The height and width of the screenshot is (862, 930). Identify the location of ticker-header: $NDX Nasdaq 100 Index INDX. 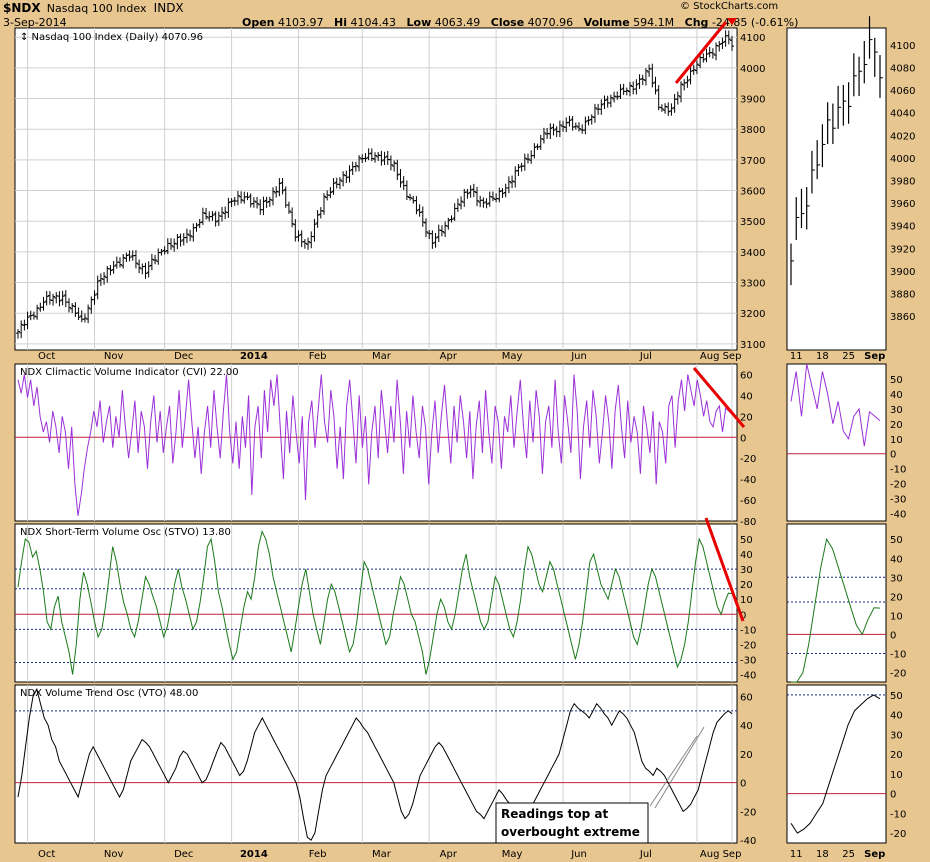
(93, 8).